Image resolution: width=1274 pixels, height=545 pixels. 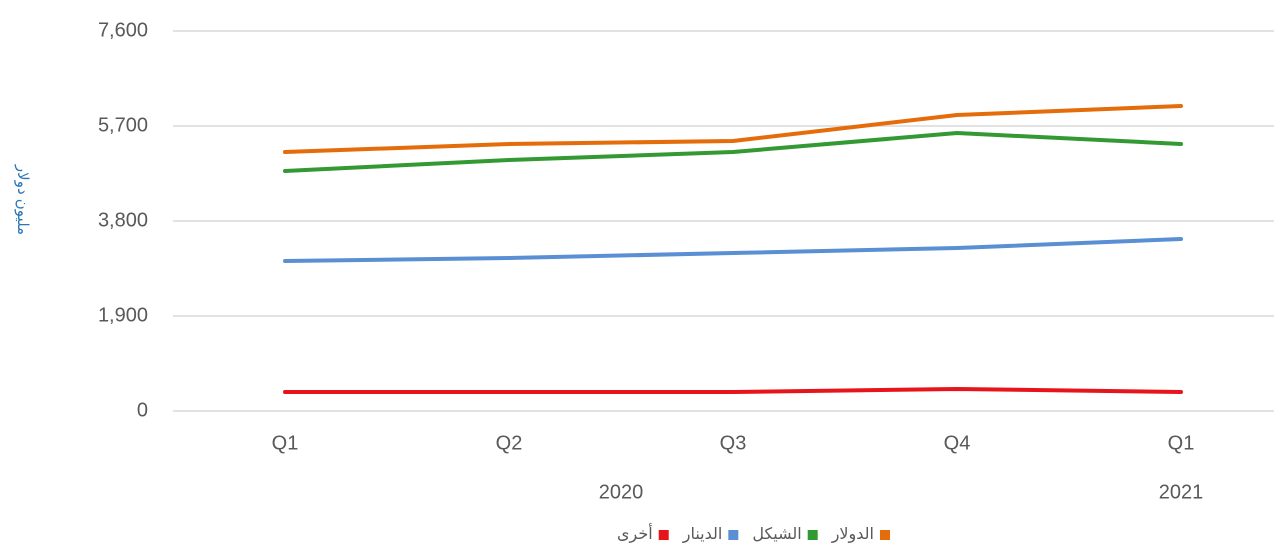 I want to click on y-axis-title: مليون دولار, so click(x=22, y=199).